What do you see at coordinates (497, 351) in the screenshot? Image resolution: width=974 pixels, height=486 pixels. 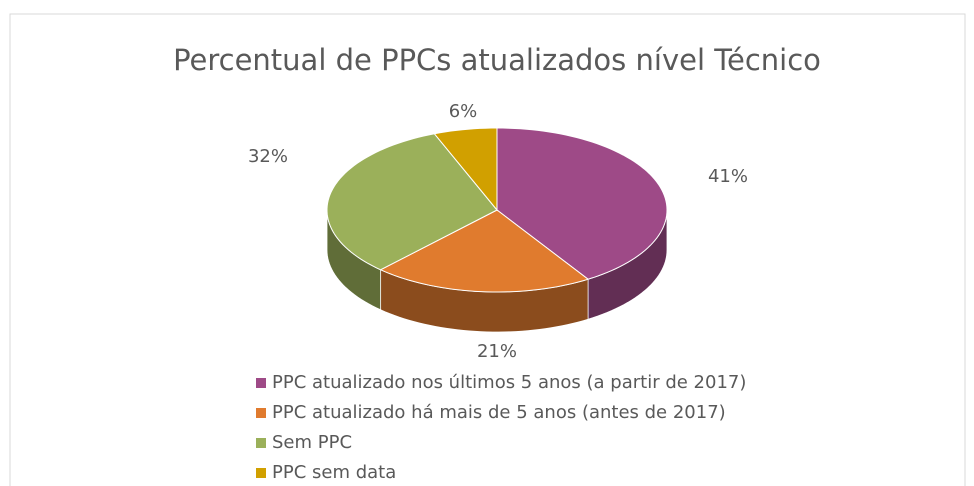 I see `data-label: 21%` at bounding box center [497, 351].